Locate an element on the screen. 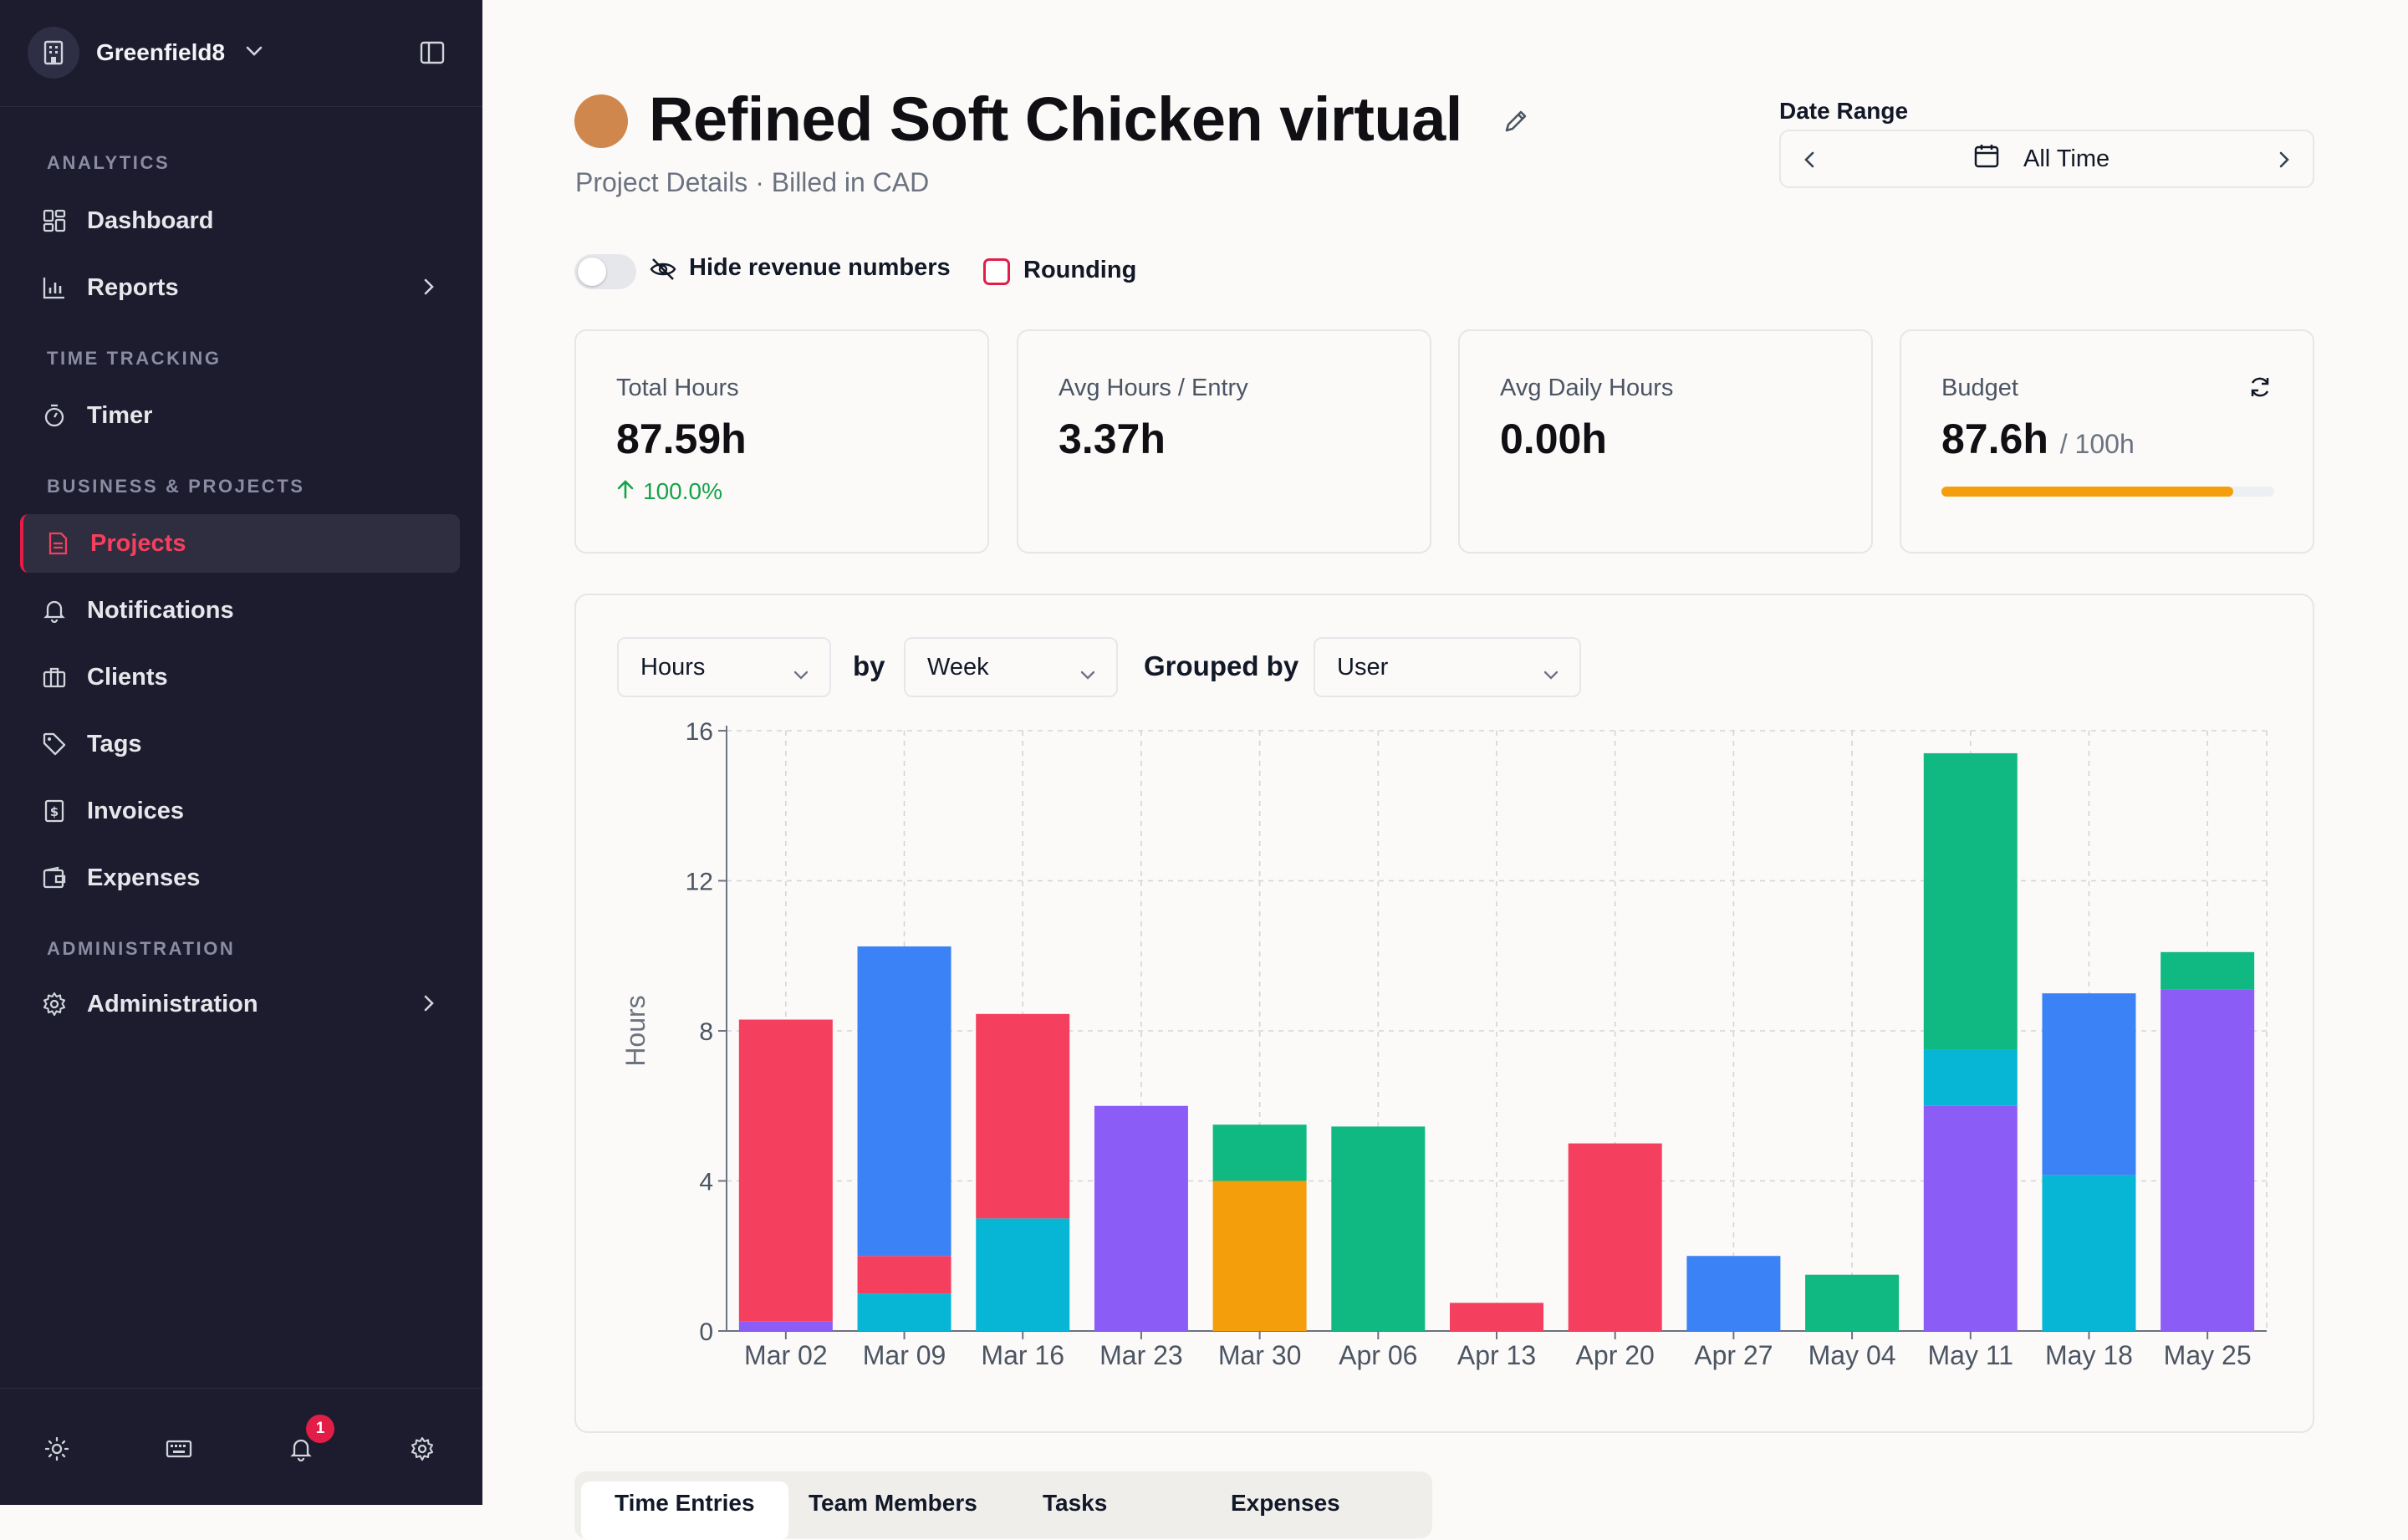 The width and height of the screenshot is (2408, 1540). stat-trend: 100.0% is located at coordinates (669, 492).